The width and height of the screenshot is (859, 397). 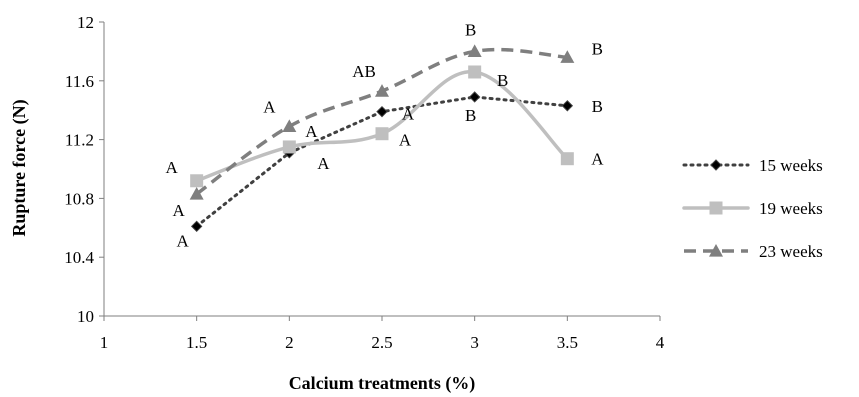 What do you see at coordinates (19, 167) in the screenshot?
I see `y-axis-title: Rupture force (N)` at bounding box center [19, 167].